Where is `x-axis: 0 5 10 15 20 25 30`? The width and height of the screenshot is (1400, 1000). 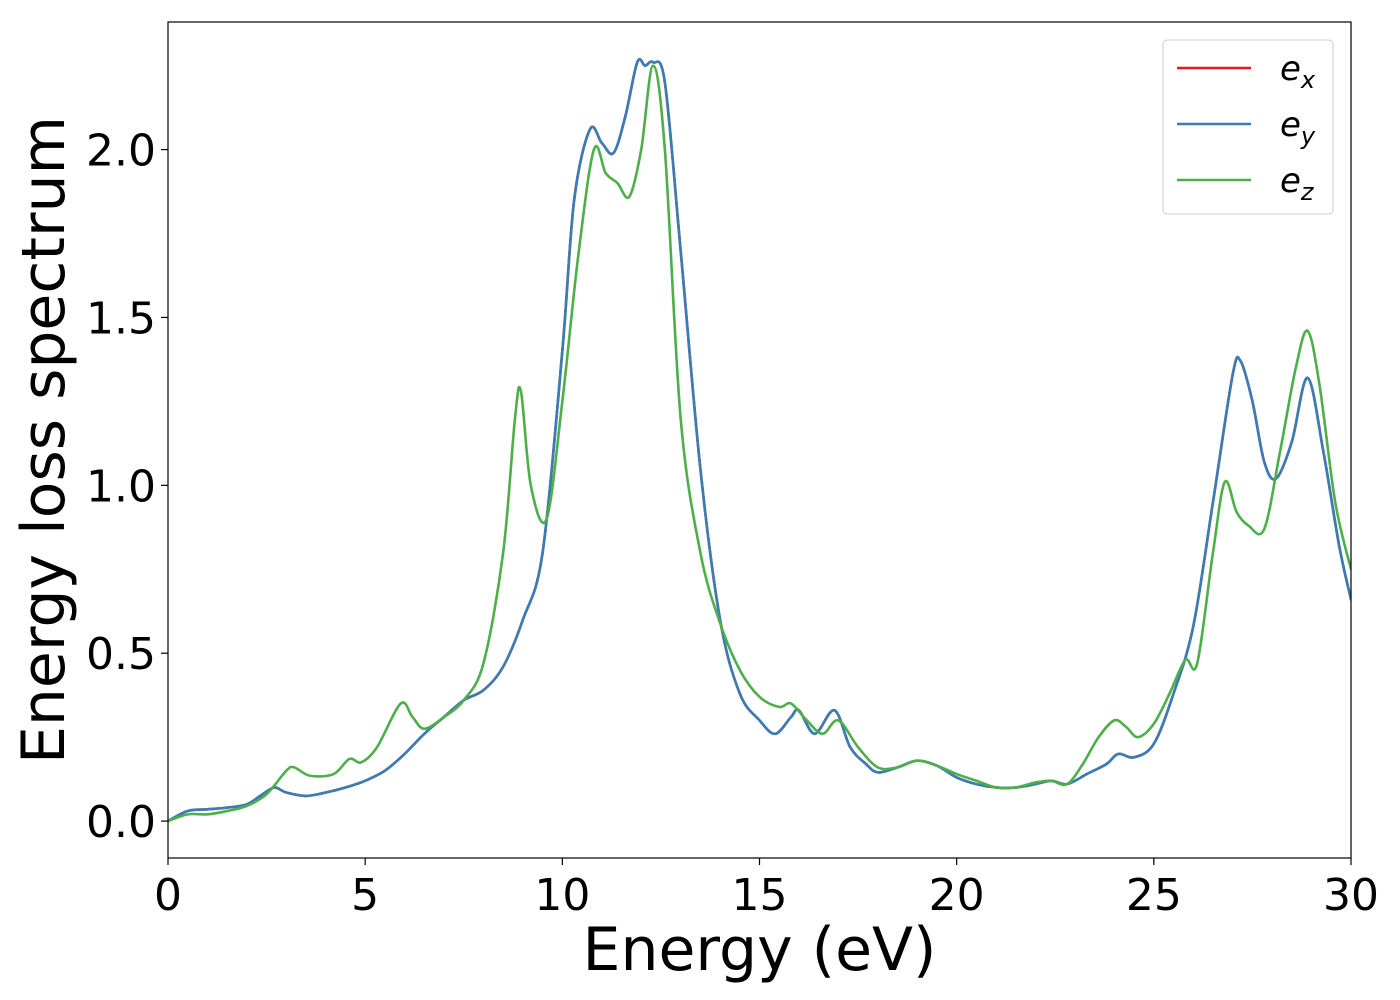 x-axis: 0 5 10 15 20 25 30 is located at coordinates (766, 889).